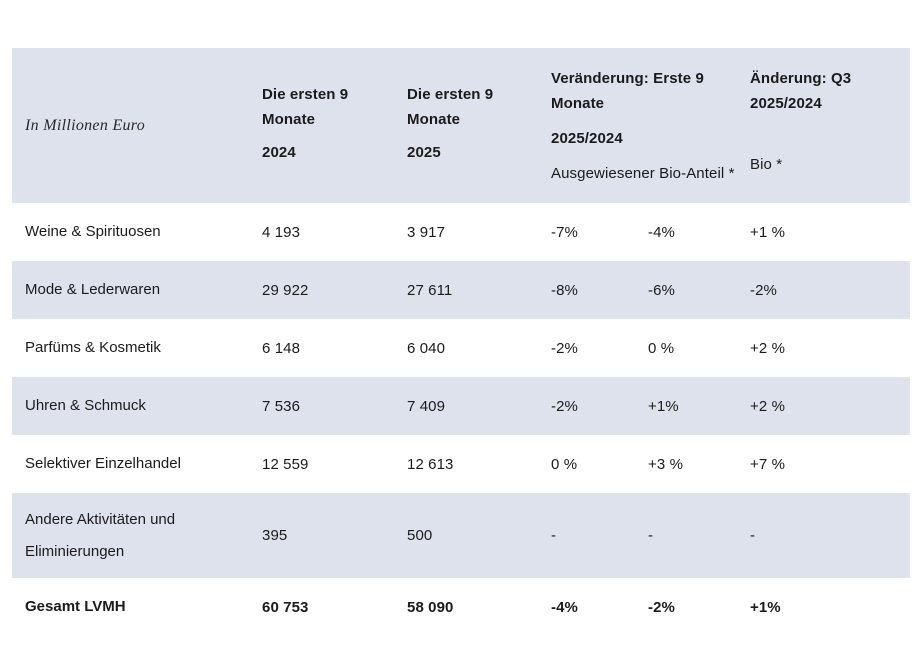 The height and width of the screenshot is (661, 923). What do you see at coordinates (93, 289) in the screenshot?
I see `row-label: Mode & Lederwaren` at bounding box center [93, 289].